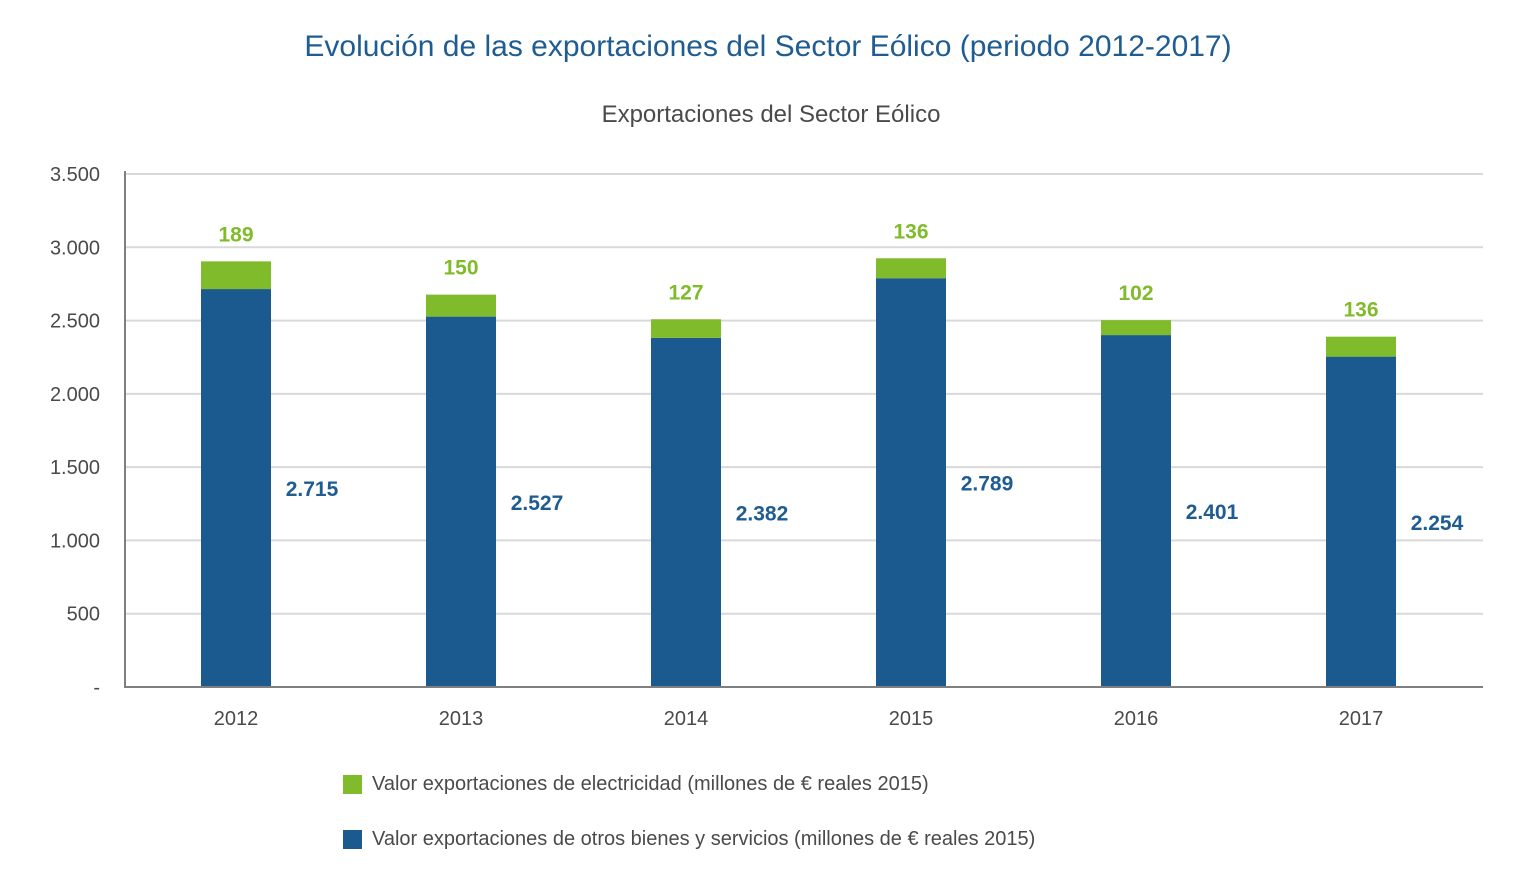  Describe the element at coordinates (537, 503) in the screenshot. I see `data-label-otros-bienes: 2.527` at that location.